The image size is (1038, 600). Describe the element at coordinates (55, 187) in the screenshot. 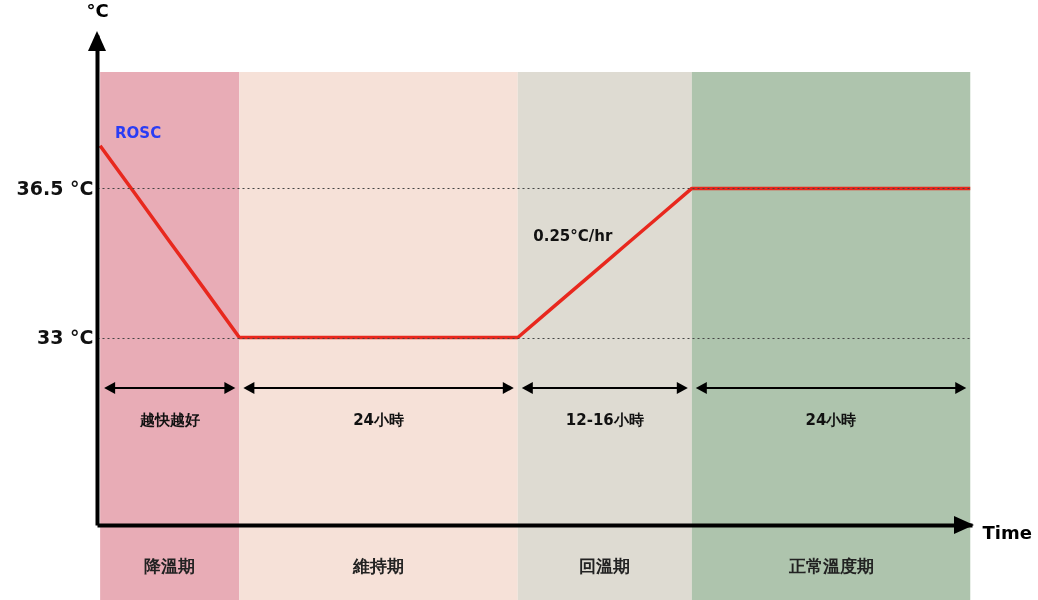

I see `y-tick-label: 36.5 °C` at that location.